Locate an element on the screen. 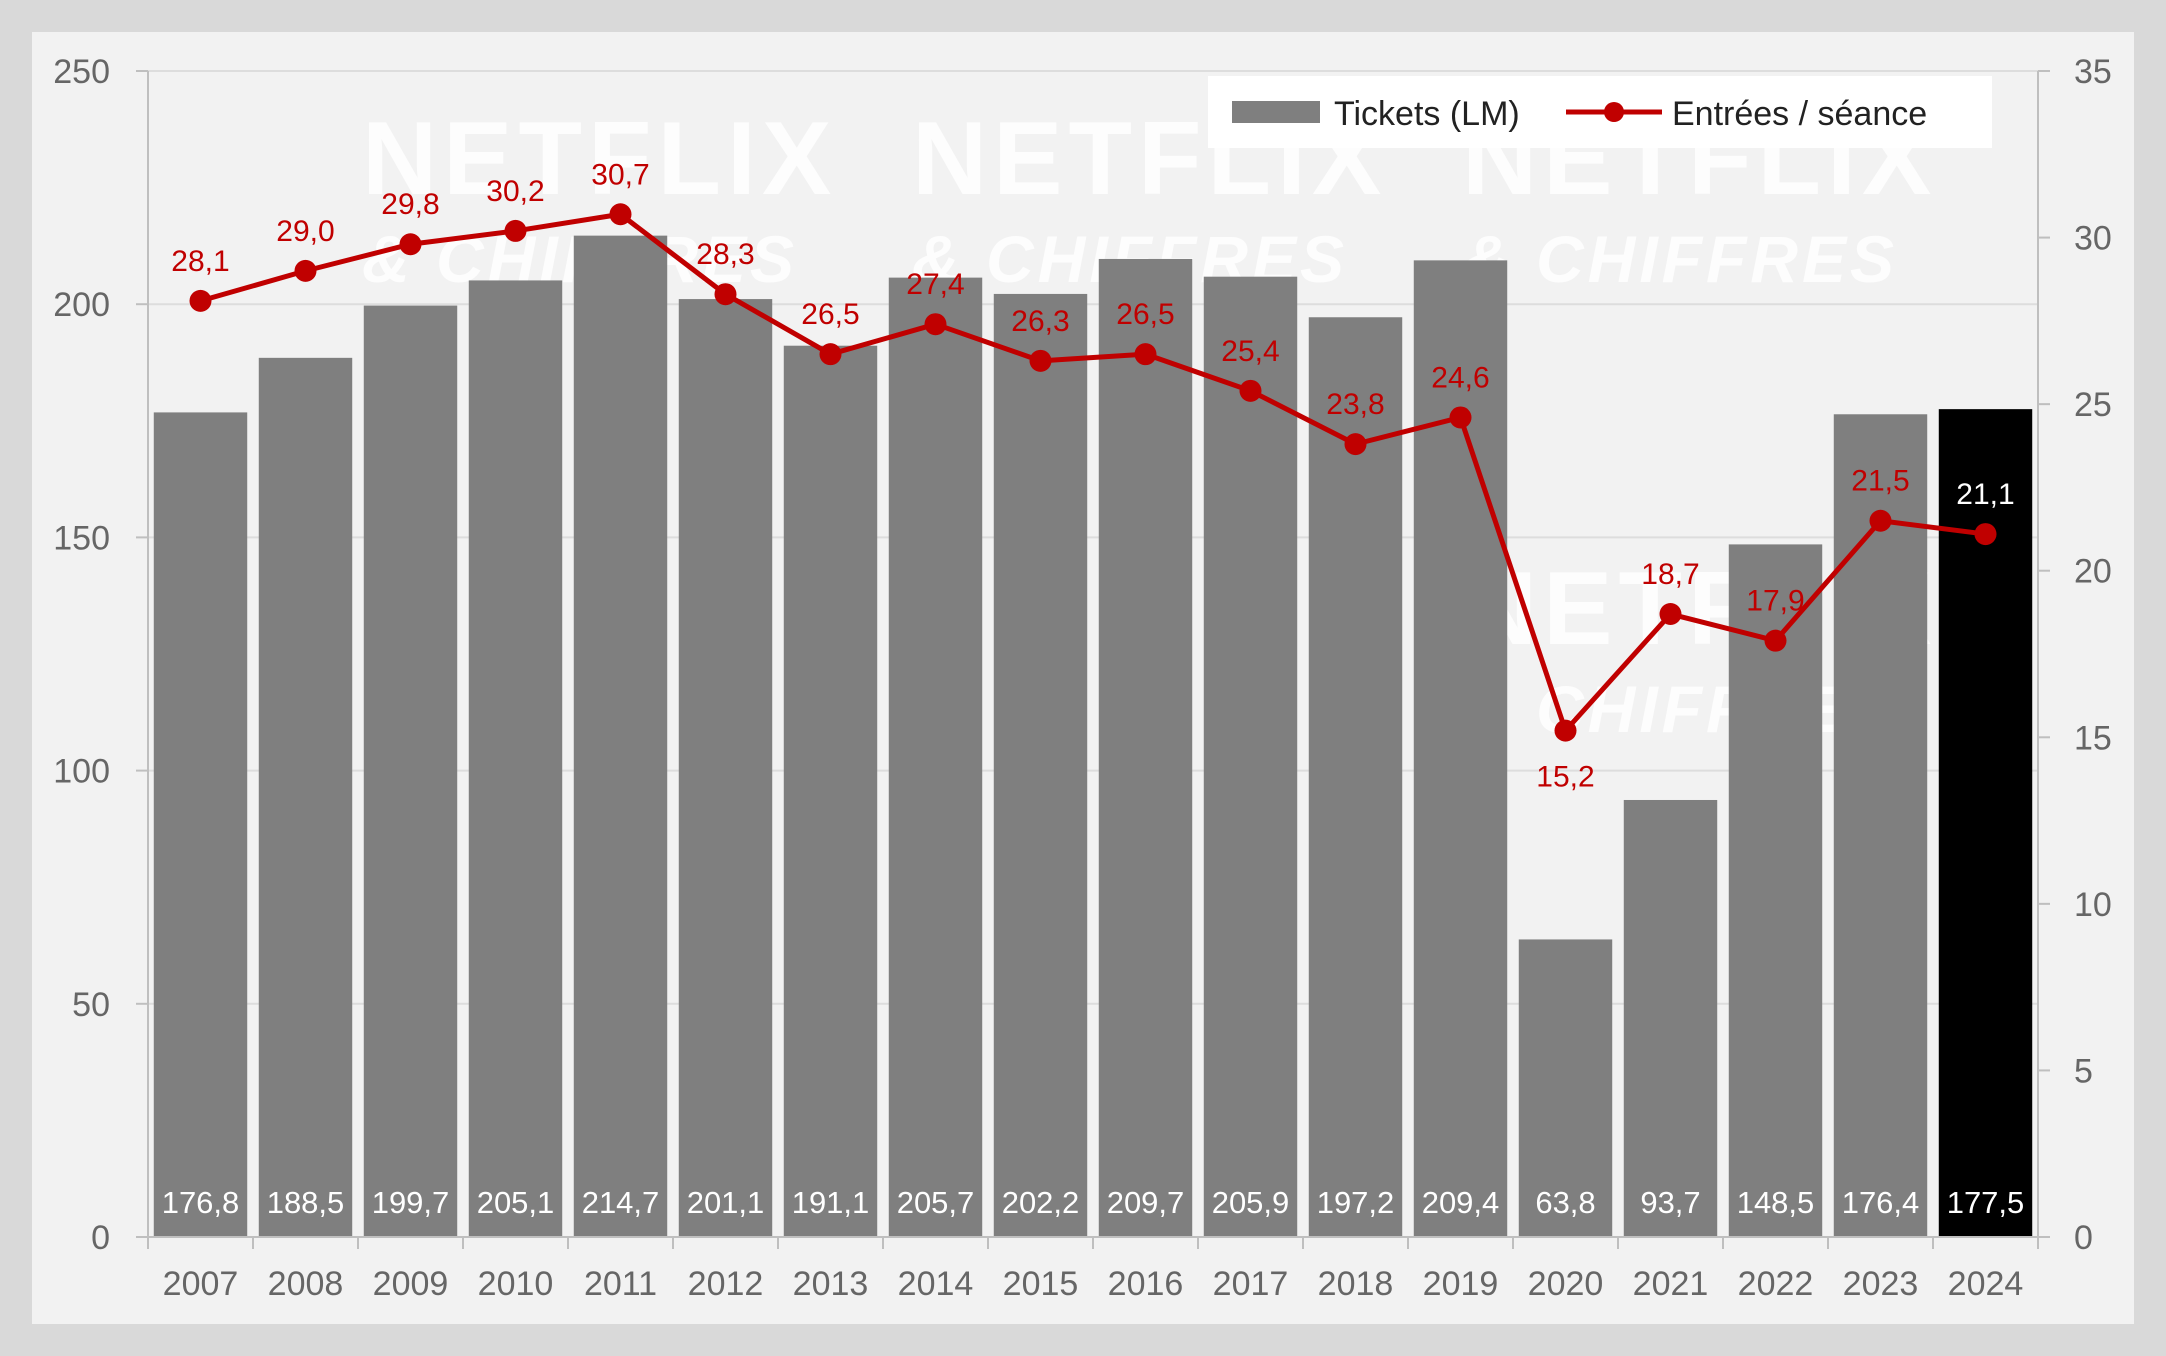 Image resolution: width=2166 pixels, height=1356 pixels. line-point-2016 is located at coordinates (1145, 354).